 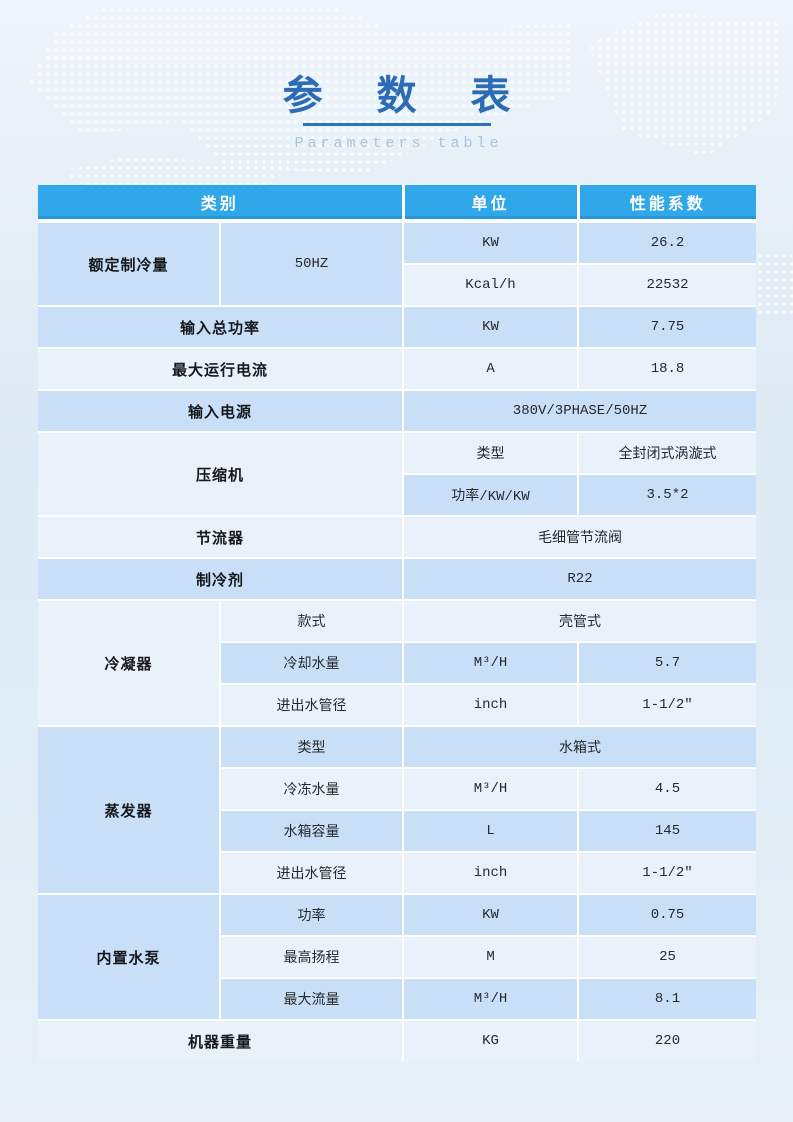 I want to click on table-row: 机器重量 KG 220, so click(x=397, y=1040).